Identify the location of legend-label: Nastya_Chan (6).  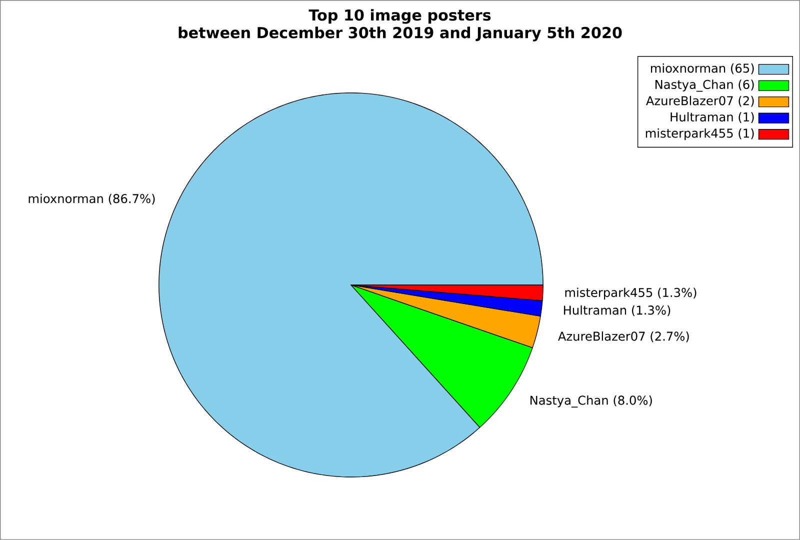
(704, 86).